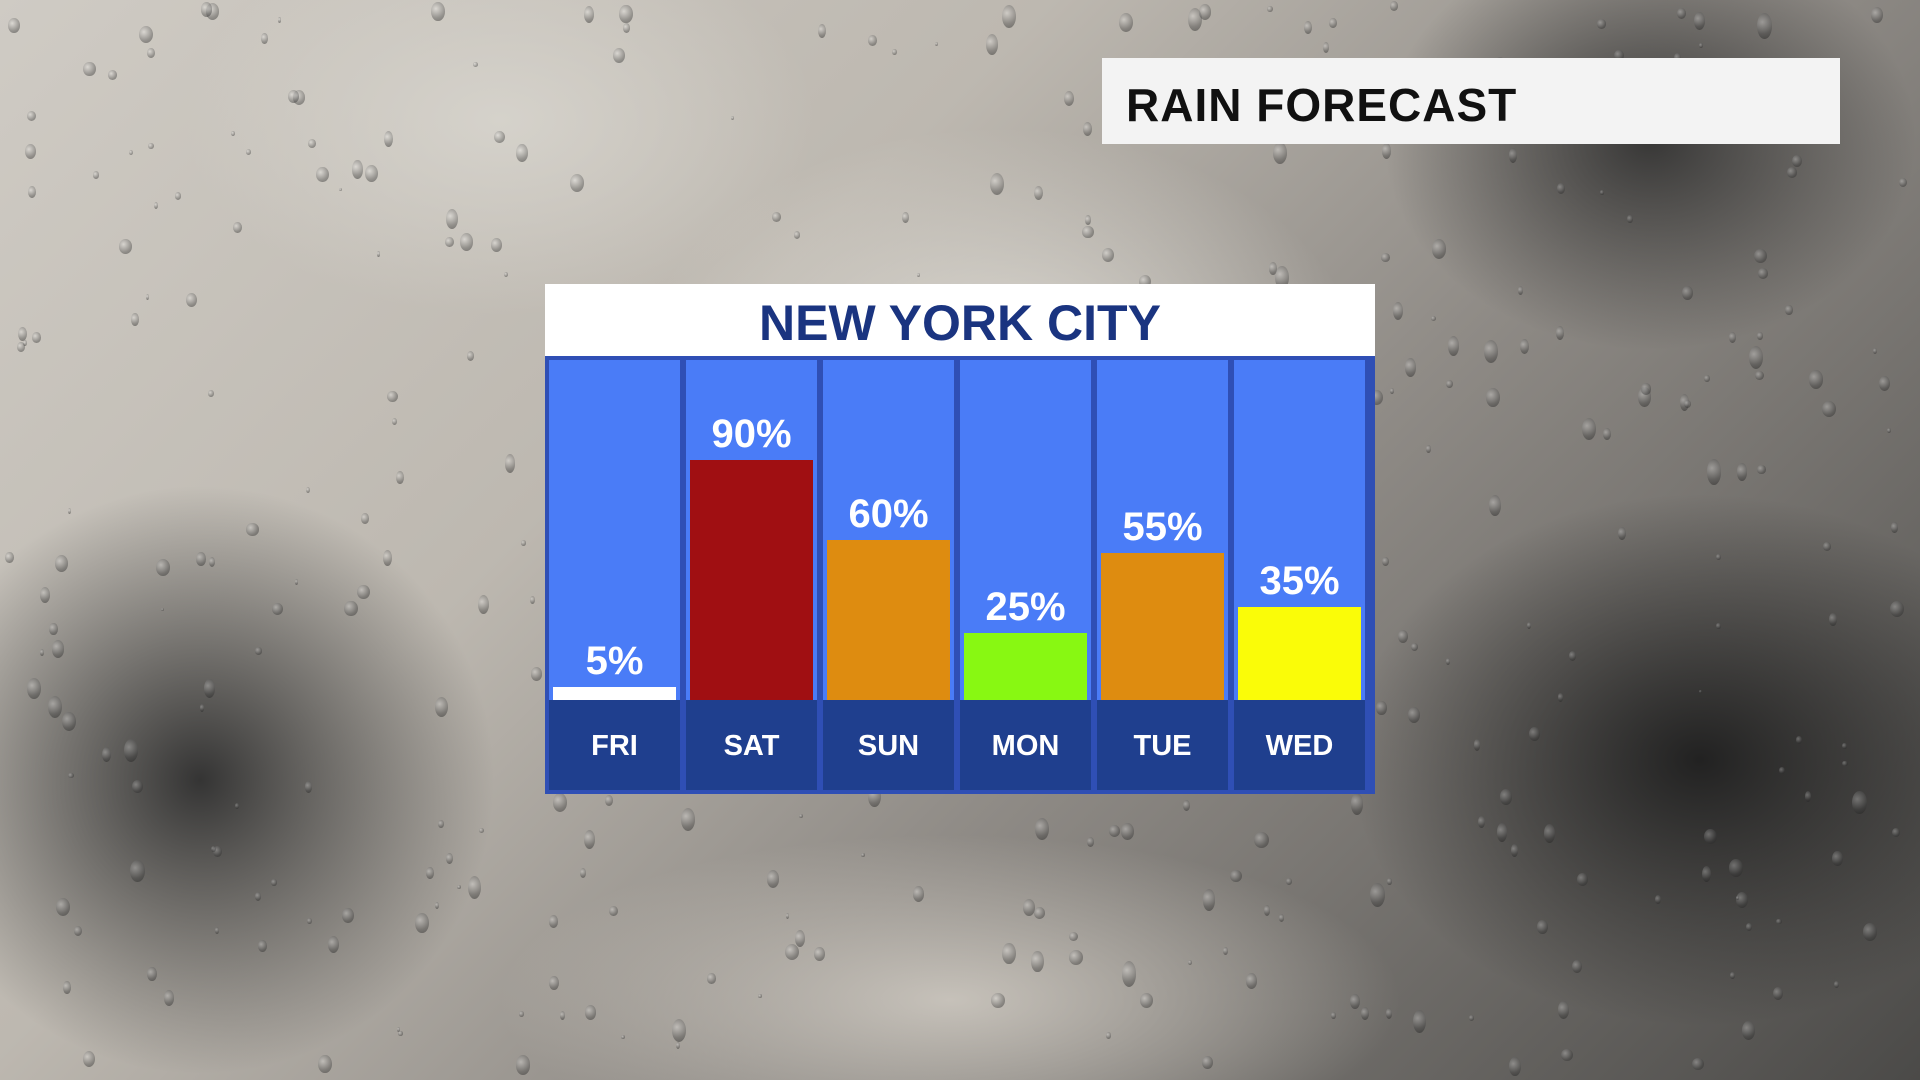 The width and height of the screenshot is (1920, 1080). Describe the element at coordinates (888, 514) in the screenshot. I see `data-label-sun: 60%` at that location.